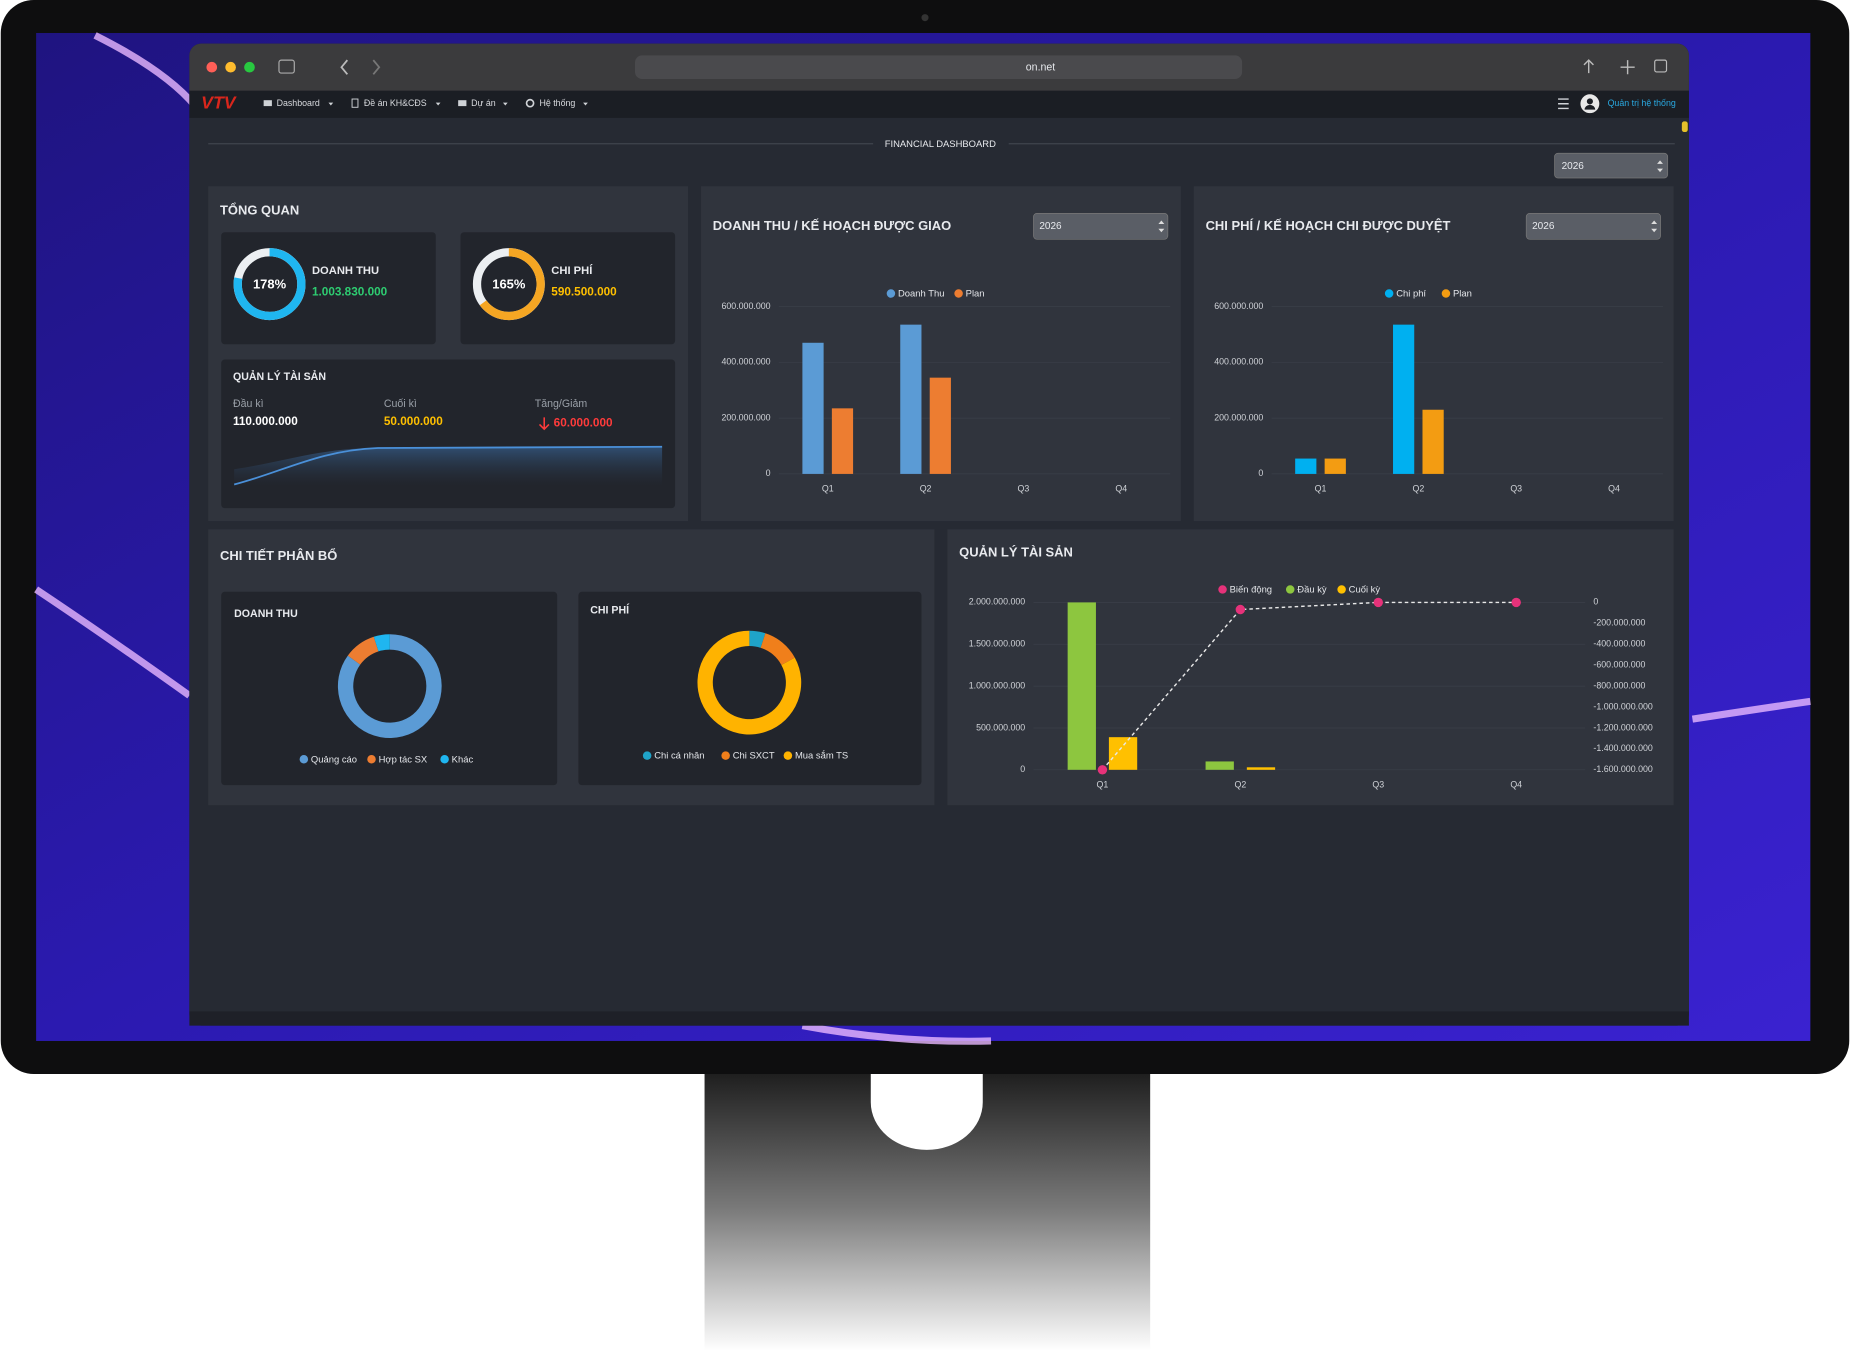  I want to click on legend-label: Hợp tác SX, so click(403, 758).